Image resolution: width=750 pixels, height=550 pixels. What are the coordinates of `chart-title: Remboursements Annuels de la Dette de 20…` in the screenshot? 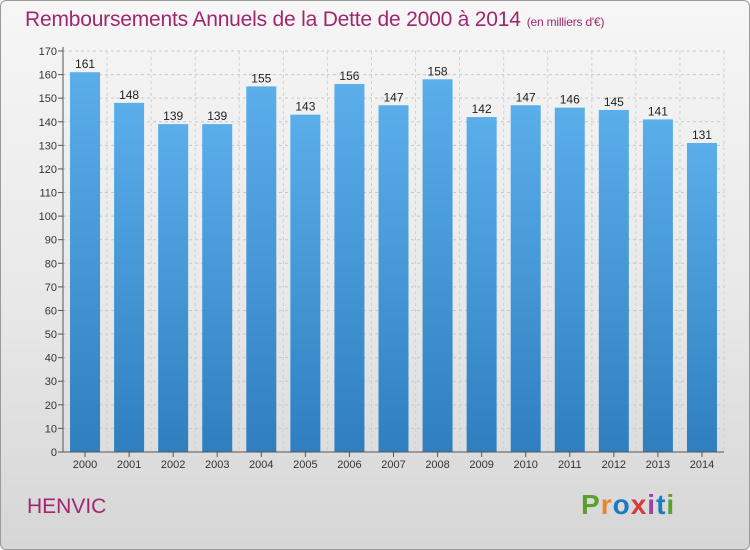 It's located at (314, 20).